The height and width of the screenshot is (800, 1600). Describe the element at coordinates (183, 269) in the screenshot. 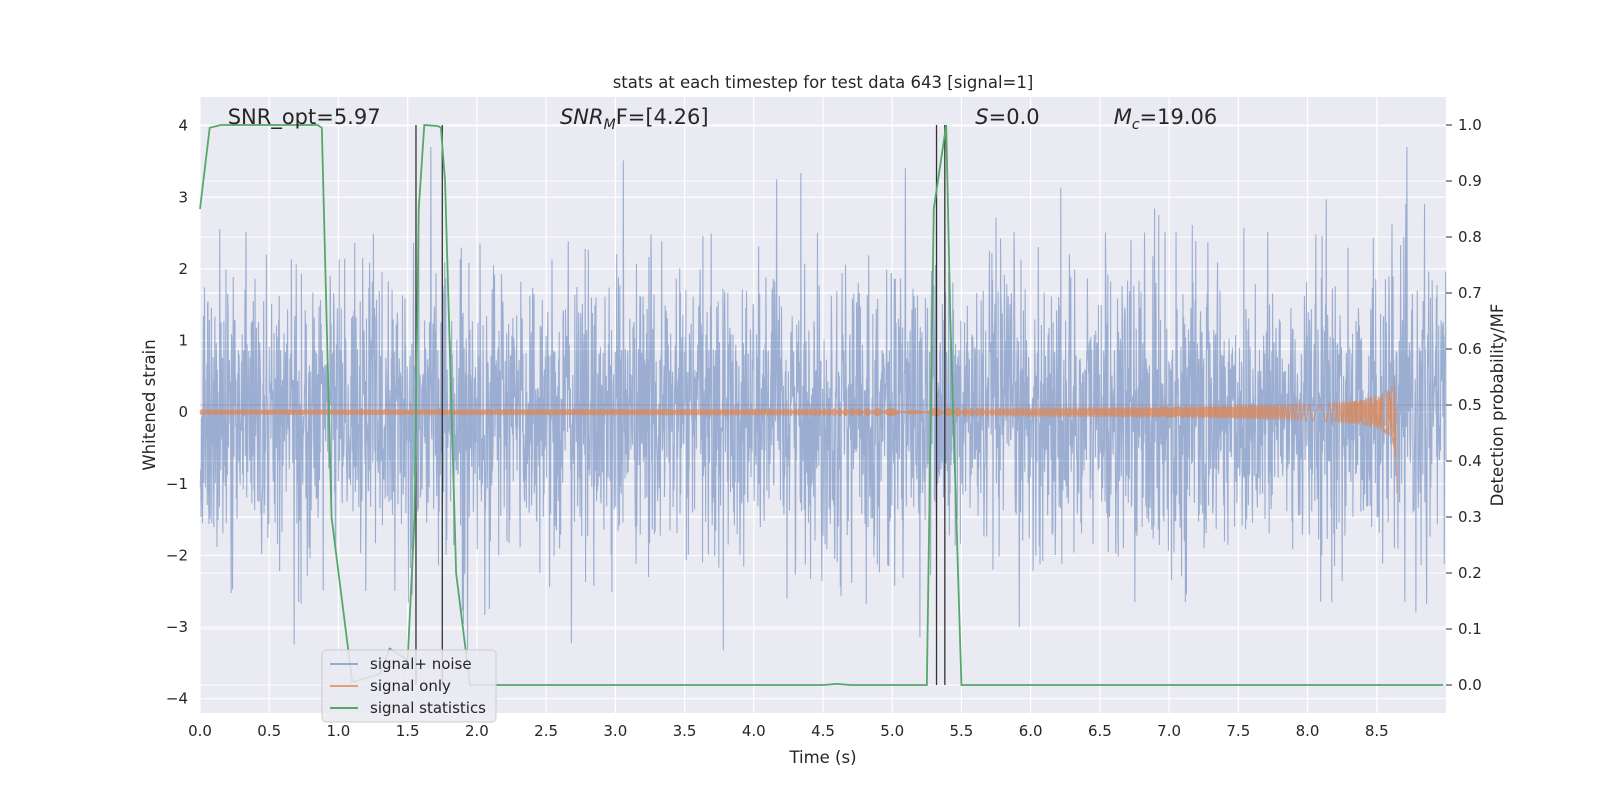

I see `y-left-tick-label: 2` at that location.